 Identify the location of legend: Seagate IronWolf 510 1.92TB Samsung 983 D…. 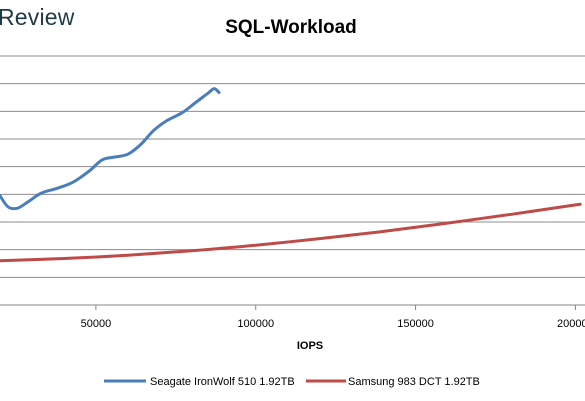
(292, 382).